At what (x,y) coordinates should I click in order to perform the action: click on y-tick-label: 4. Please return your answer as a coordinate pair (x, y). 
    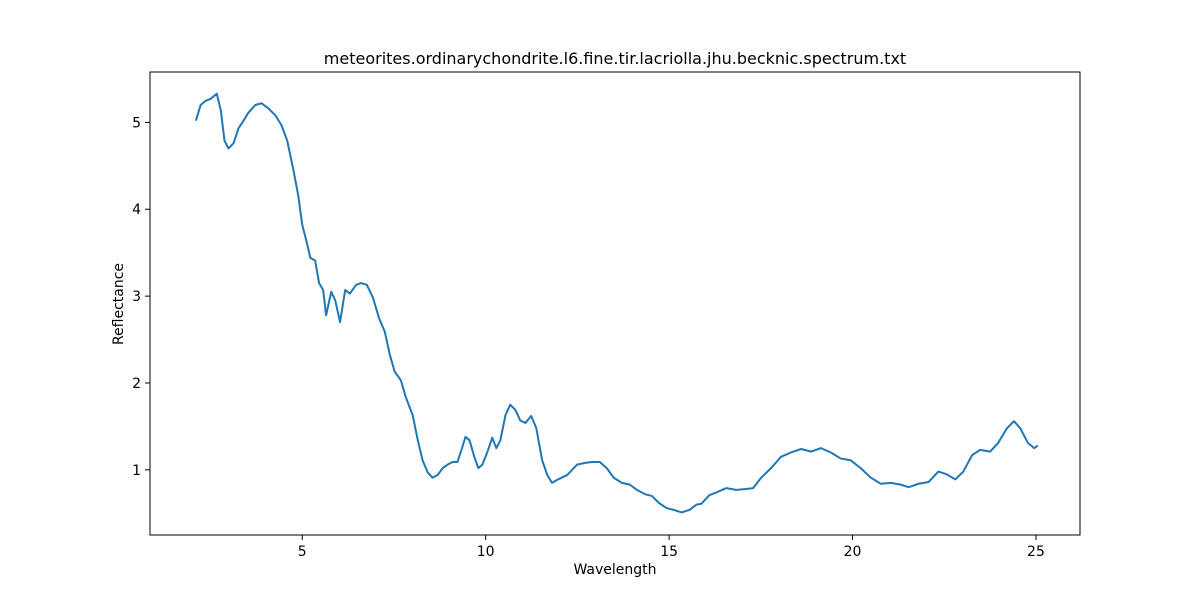
    Looking at the image, I should click on (136, 210).